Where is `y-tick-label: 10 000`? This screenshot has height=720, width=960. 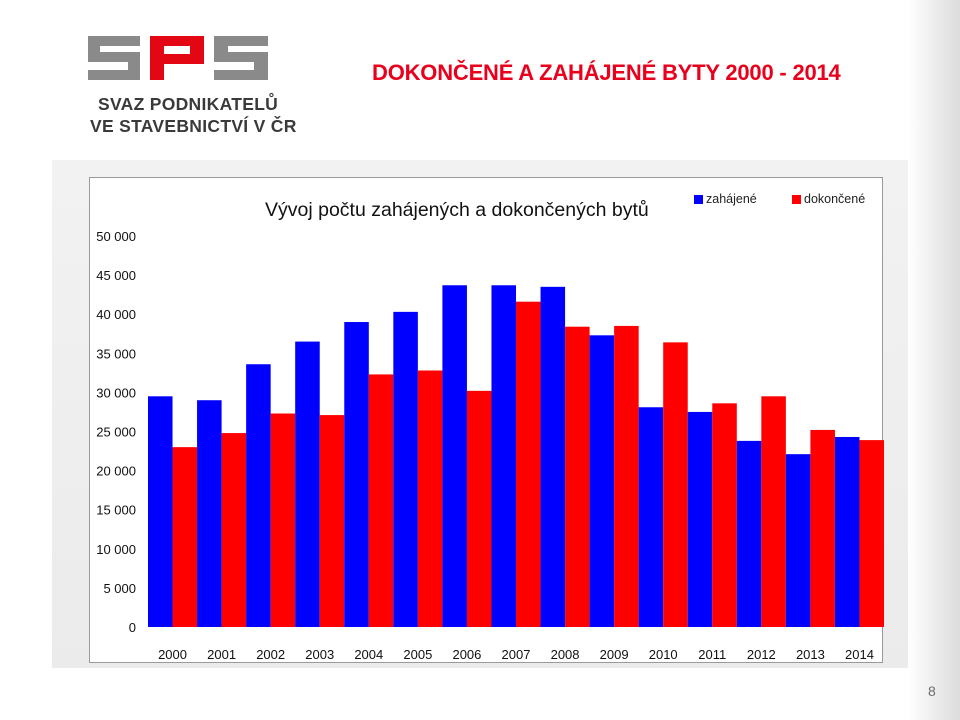 y-tick-label: 10 000 is located at coordinates (116, 549).